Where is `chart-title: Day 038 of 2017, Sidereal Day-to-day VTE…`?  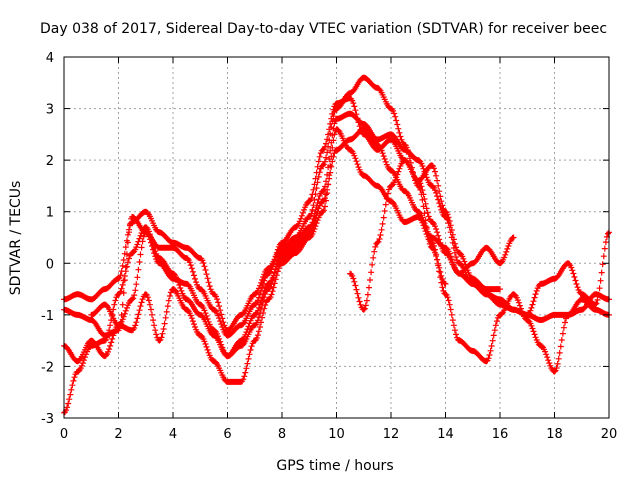
chart-title: Day 038 of 2017, Sidereal Day-to-day VTE… is located at coordinates (323, 29).